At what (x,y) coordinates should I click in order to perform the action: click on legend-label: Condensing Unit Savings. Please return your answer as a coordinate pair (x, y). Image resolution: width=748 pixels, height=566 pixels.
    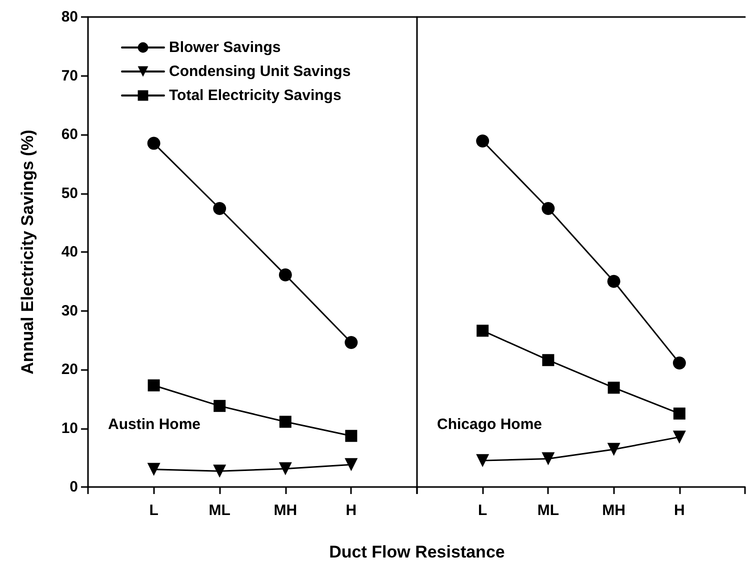
    Looking at the image, I should click on (260, 71).